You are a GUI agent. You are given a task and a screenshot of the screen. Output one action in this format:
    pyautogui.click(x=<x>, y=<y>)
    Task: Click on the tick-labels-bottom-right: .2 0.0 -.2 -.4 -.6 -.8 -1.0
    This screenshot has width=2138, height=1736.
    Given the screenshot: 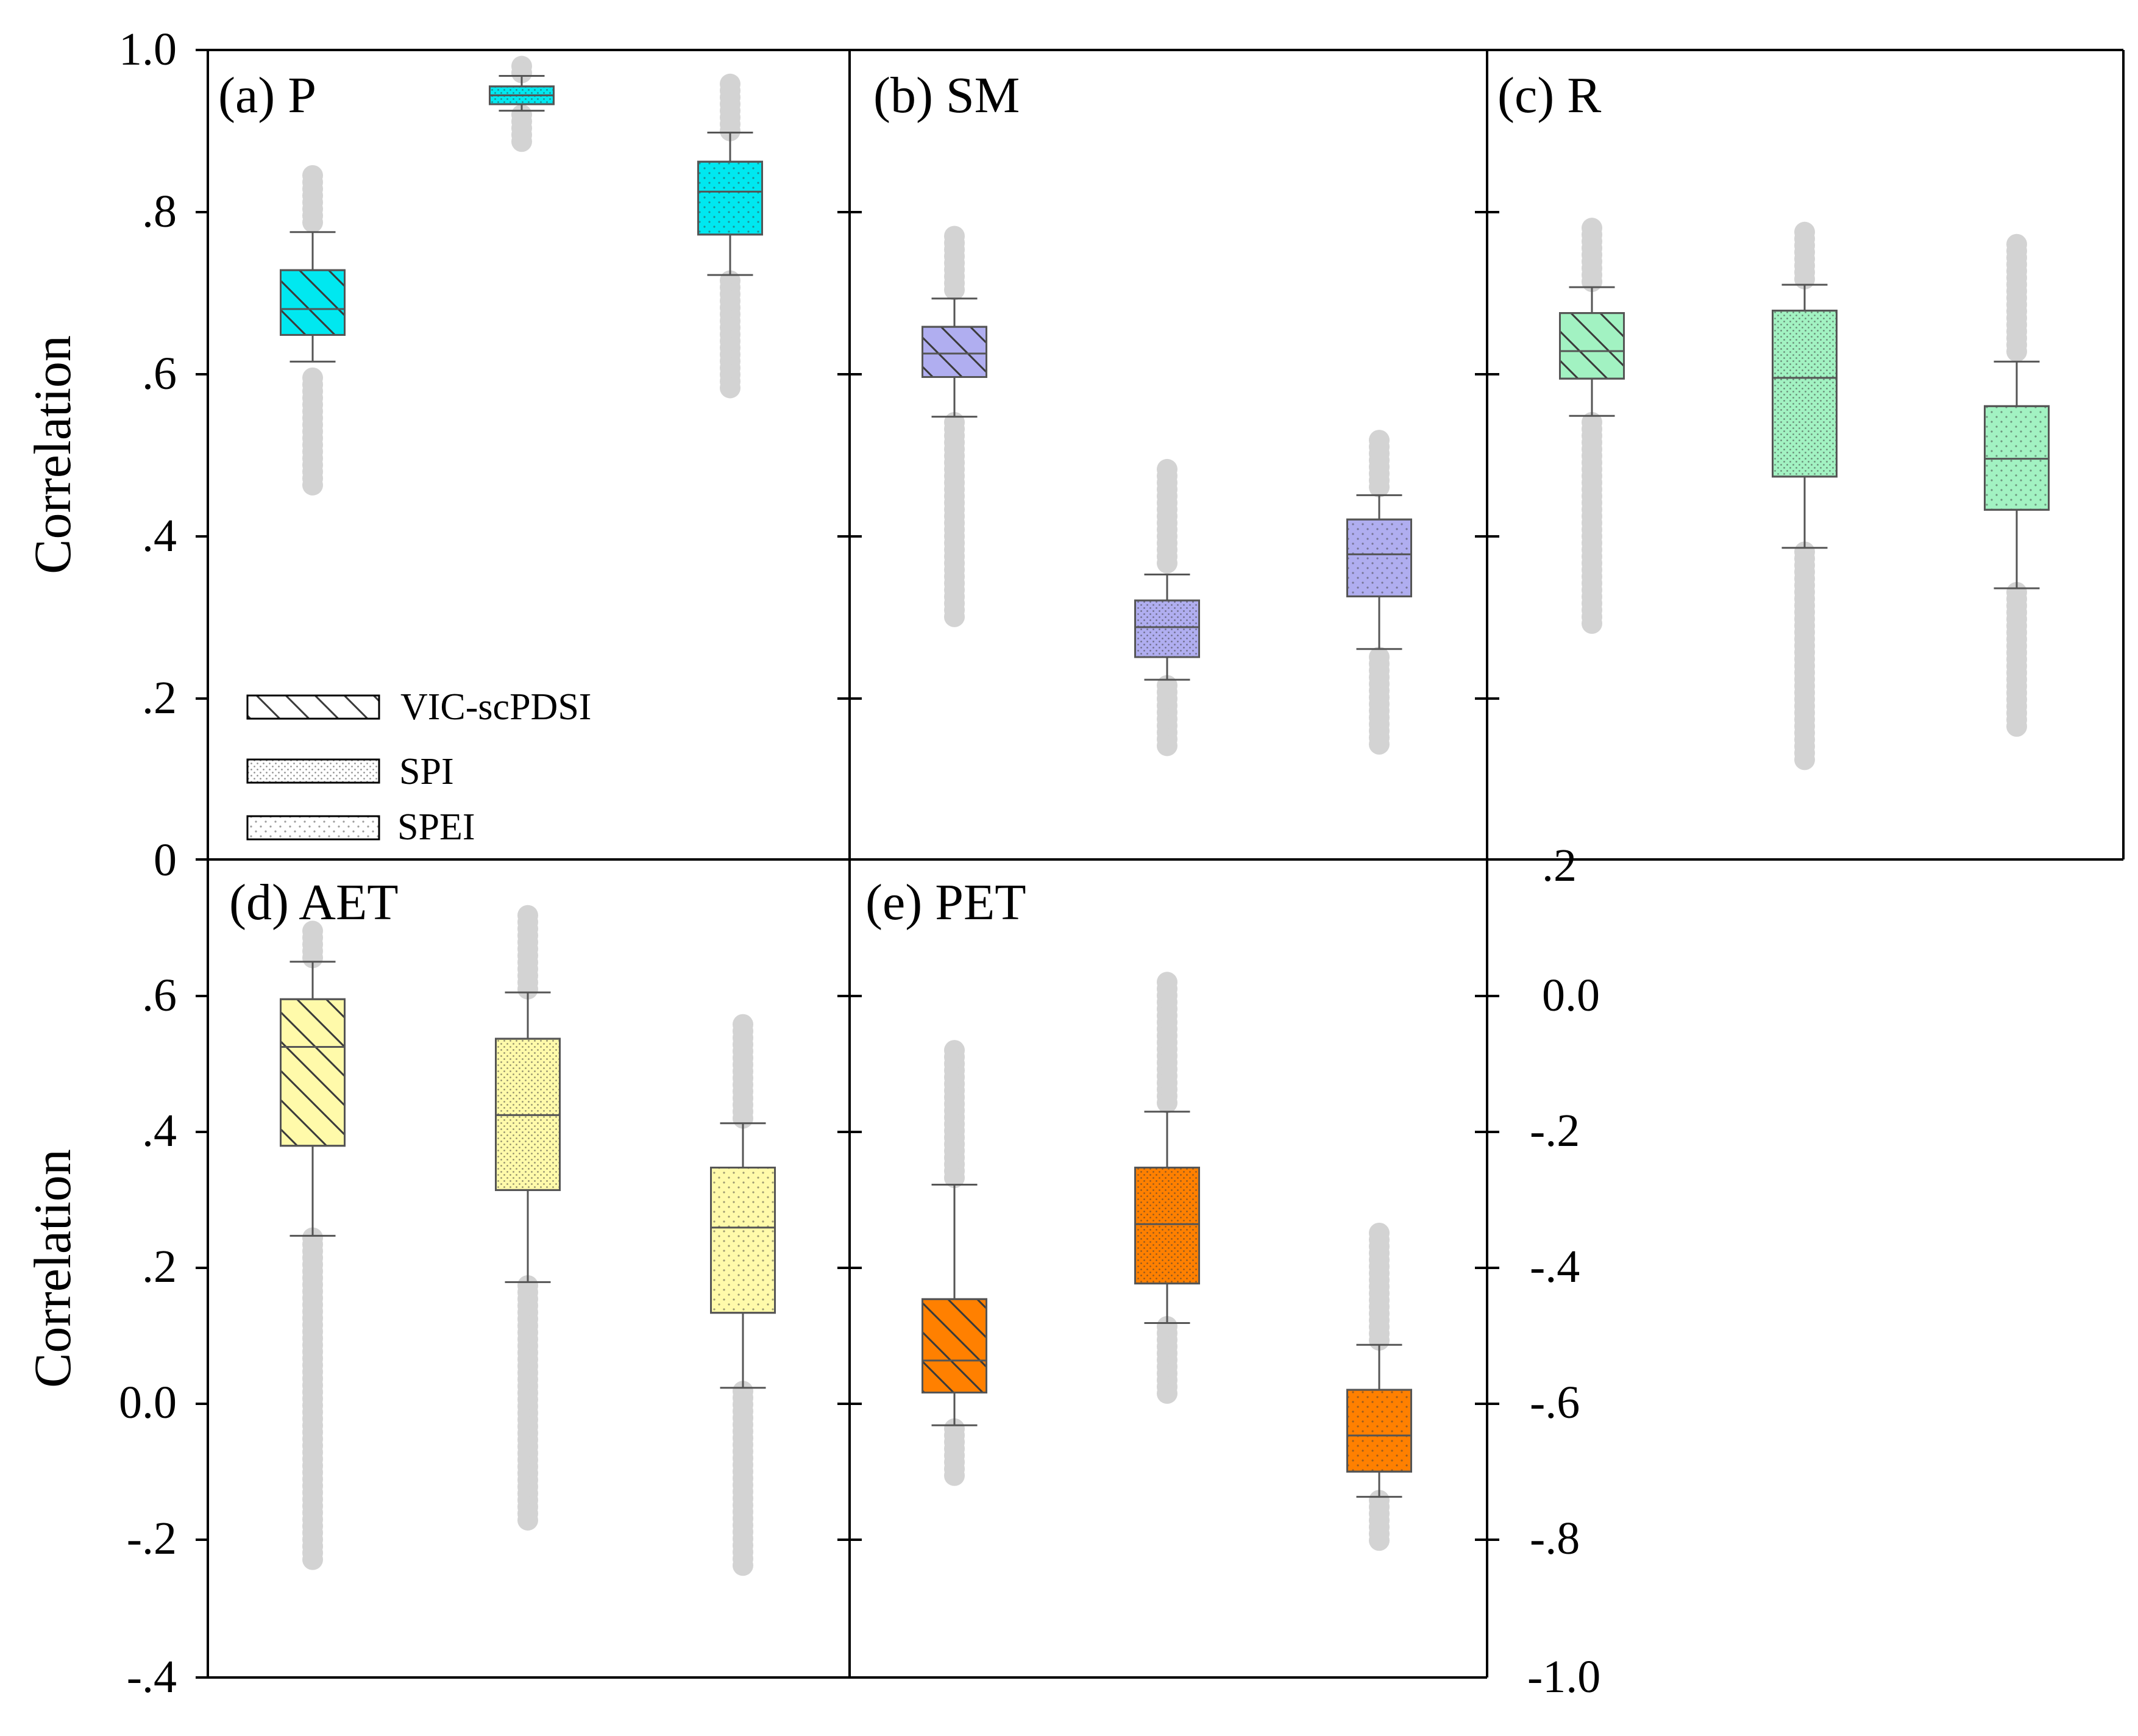 What is the action you would take?
    pyautogui.click(x=1563, y=1271)
    